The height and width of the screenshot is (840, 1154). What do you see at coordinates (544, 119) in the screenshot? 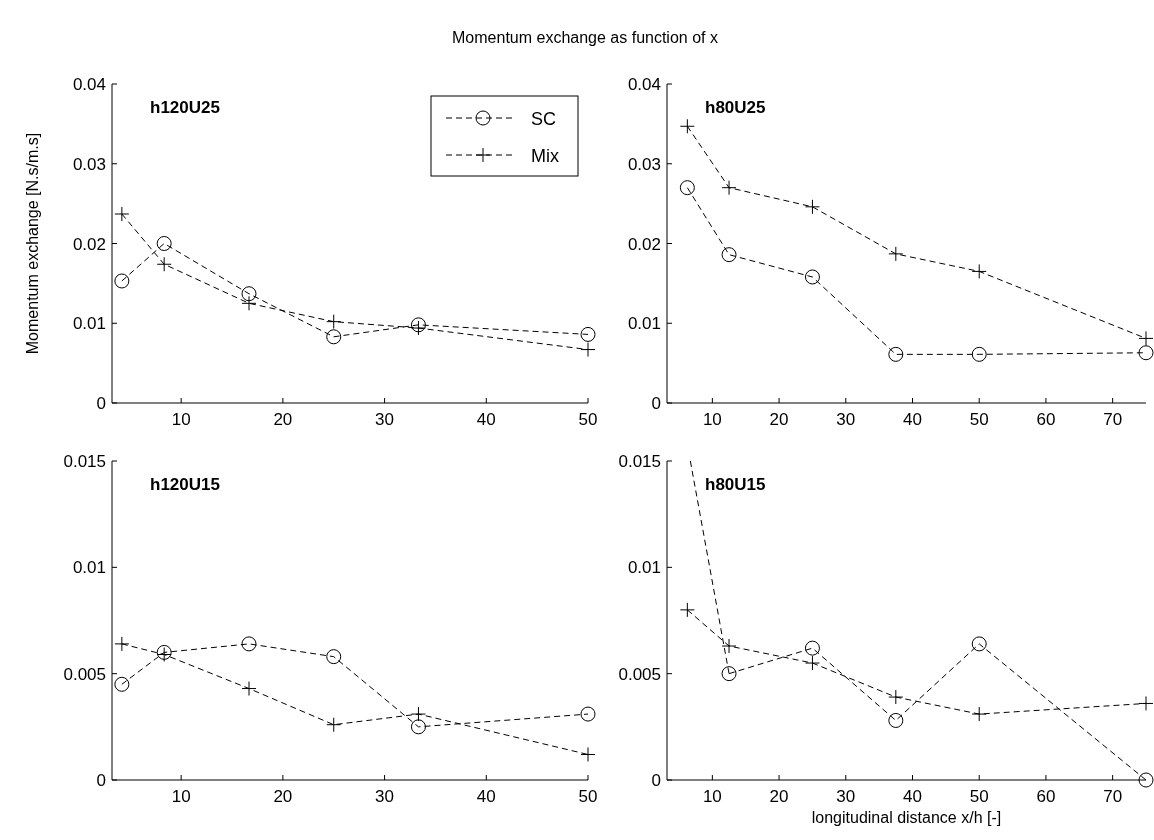
I see `legend-label: SC` at bounding box center [544, 119].